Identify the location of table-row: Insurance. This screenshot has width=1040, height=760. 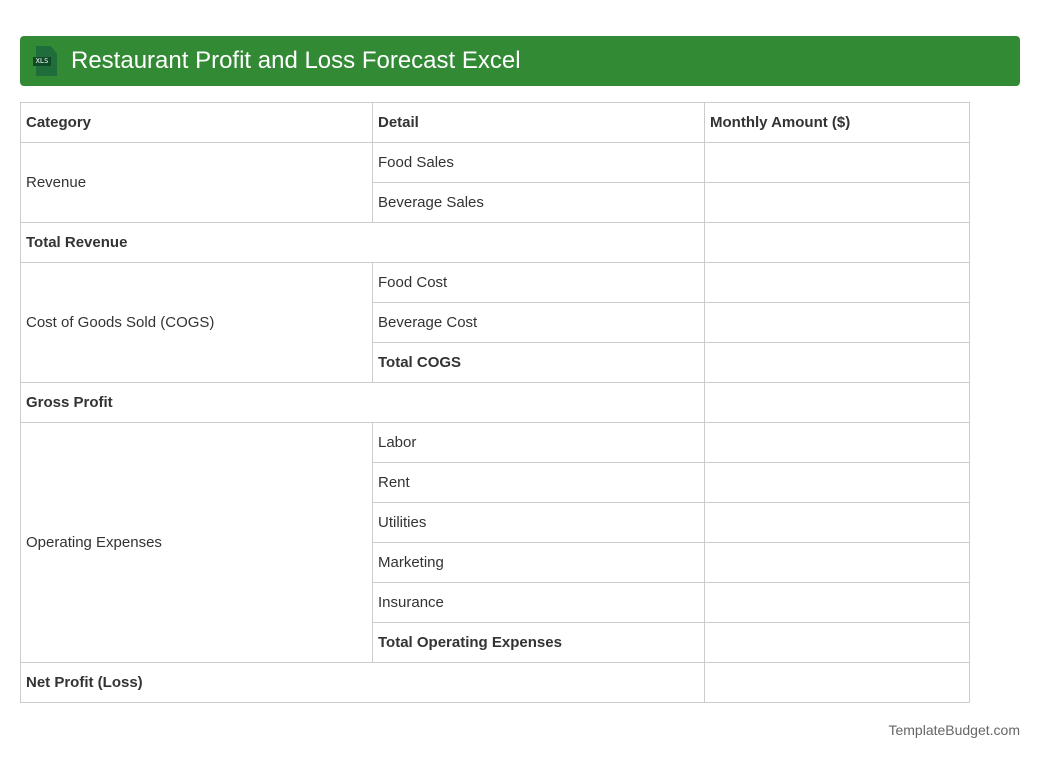
(495, 602).